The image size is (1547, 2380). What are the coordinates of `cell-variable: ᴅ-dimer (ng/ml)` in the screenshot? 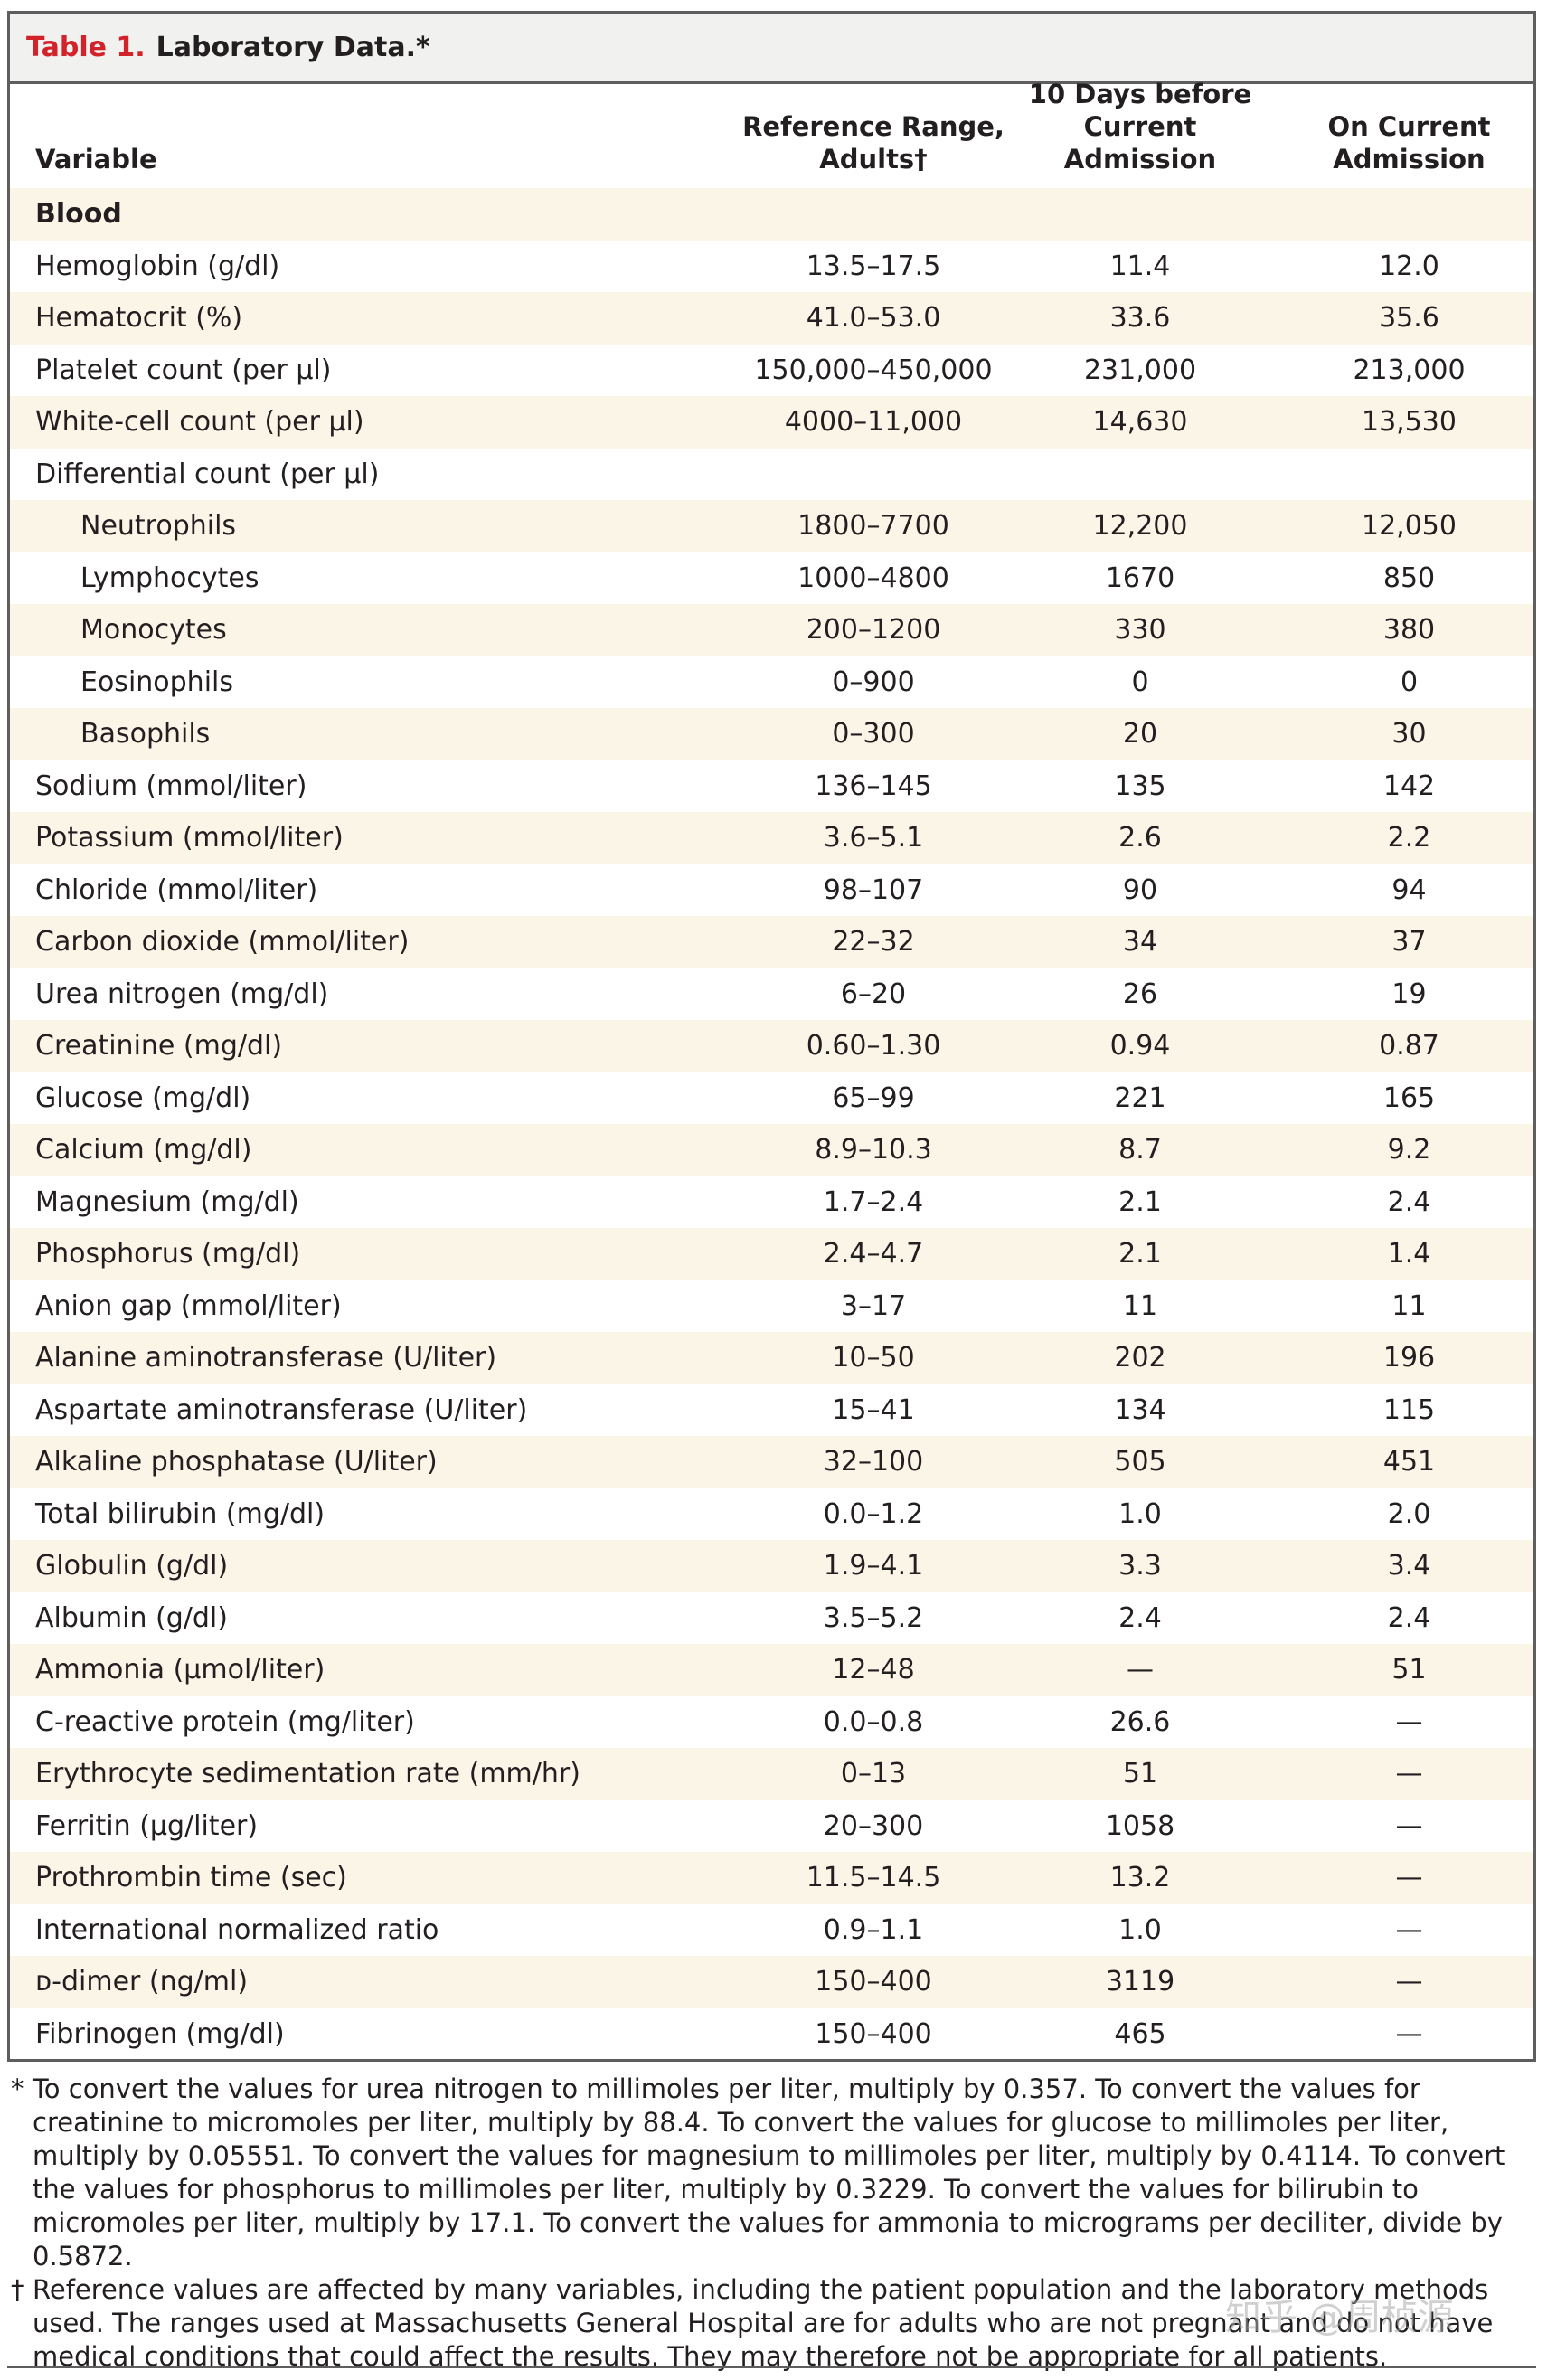 It's located at (142, 1982).